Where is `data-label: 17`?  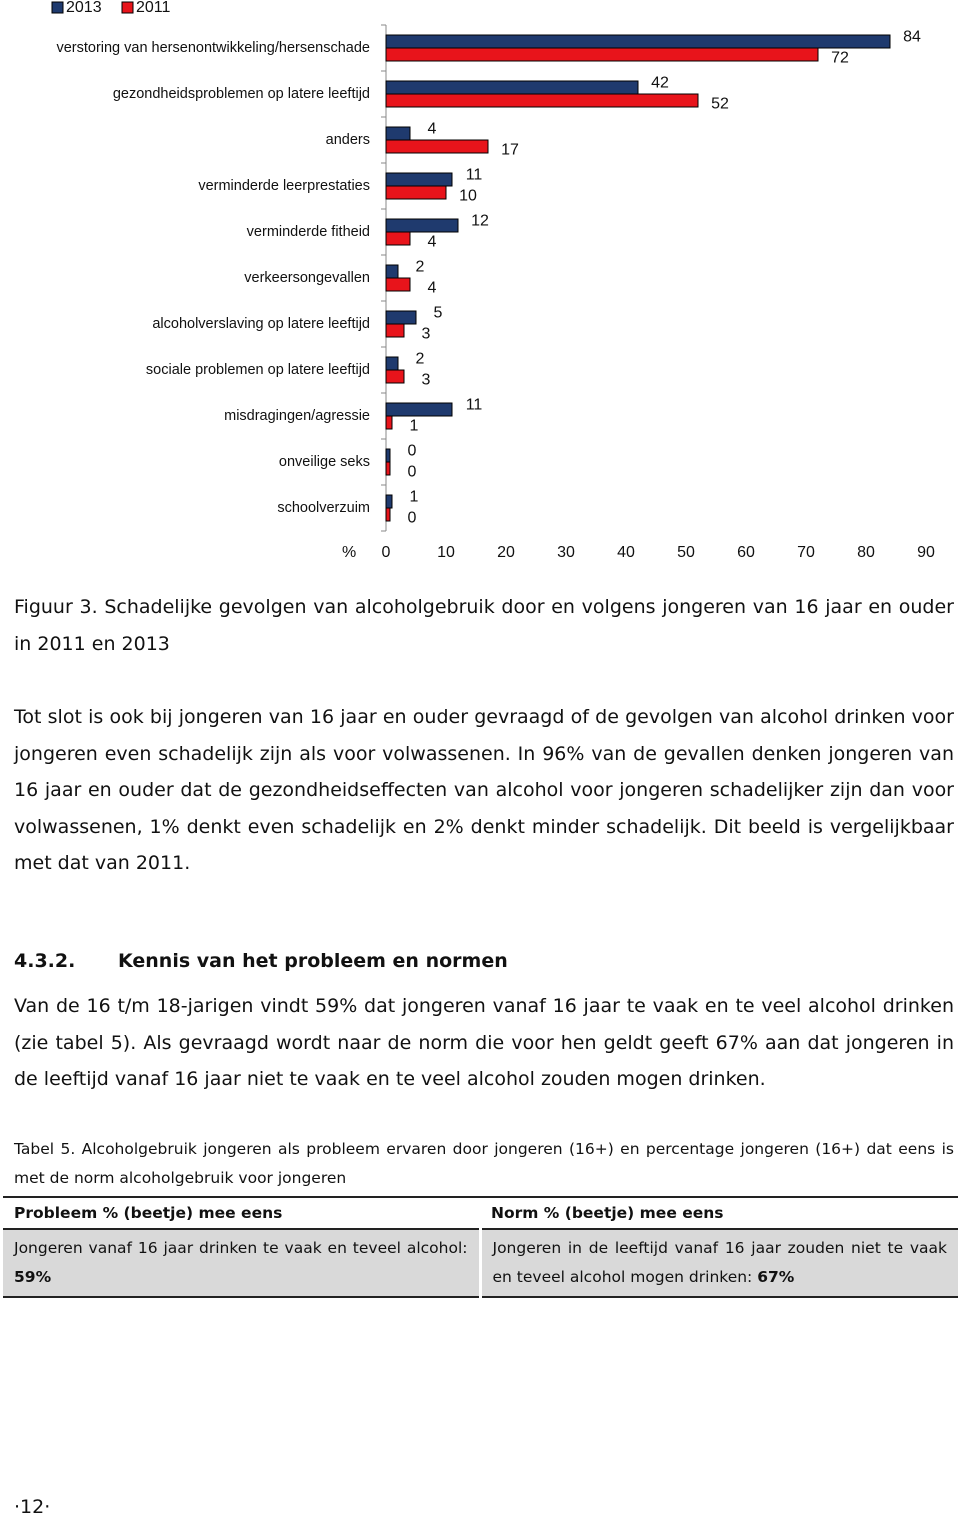
data-label: 17 is located at coordinates (510, 150).